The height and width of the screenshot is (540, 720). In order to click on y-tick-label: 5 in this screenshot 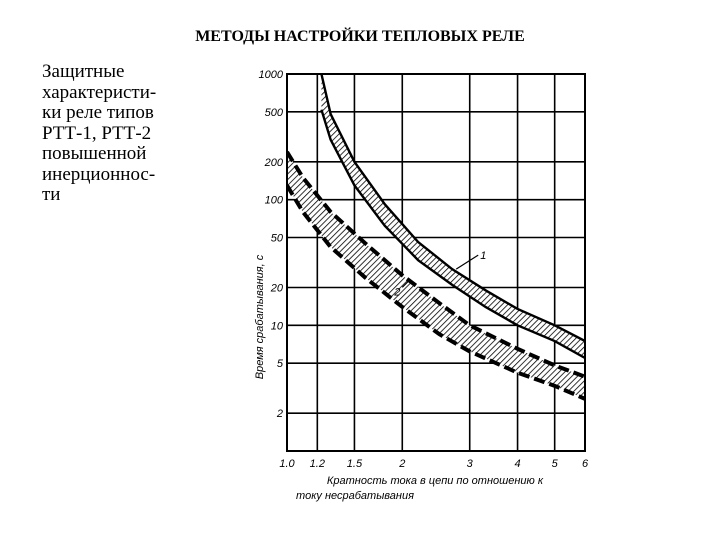, I will do `click(280, 364)`.